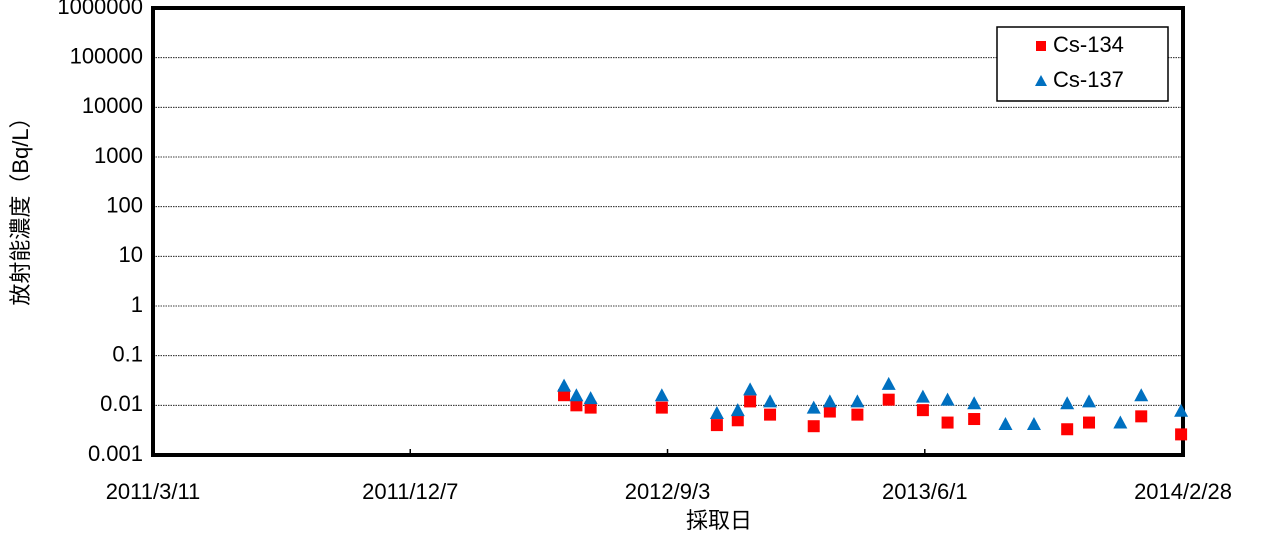 This screenshot has height=542, width=1264. Describe the element at coordinates (719, 520) in the screenshot. I see `x-axis-label: 採取日` at that location.